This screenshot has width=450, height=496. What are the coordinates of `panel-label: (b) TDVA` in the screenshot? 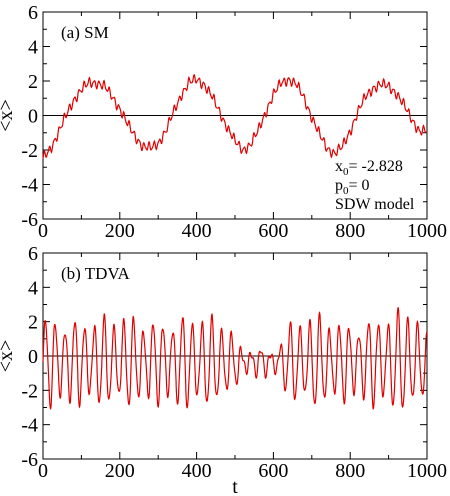 It's located at (96, 273).